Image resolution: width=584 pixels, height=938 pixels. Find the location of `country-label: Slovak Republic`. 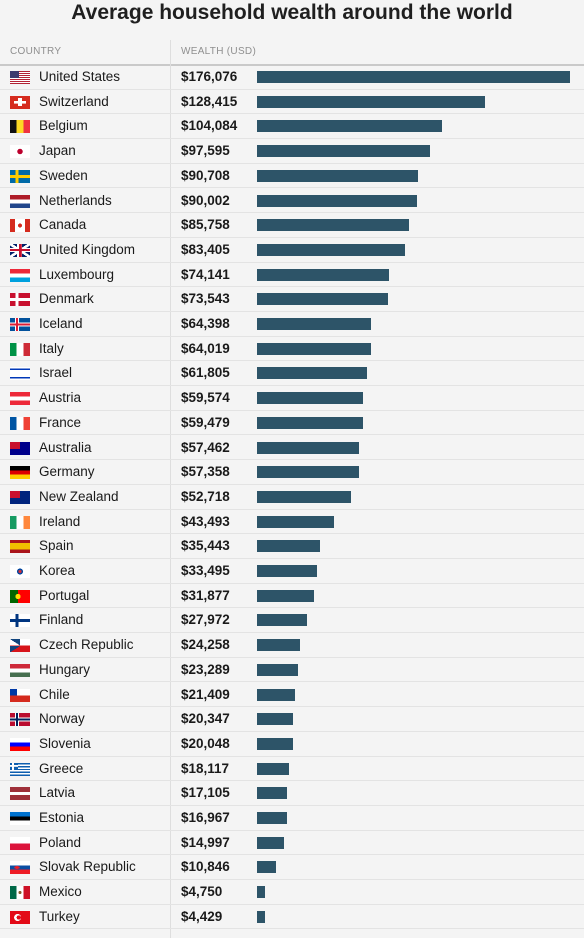

country-label: Slovak Republic is located at coordinates (87, 867).